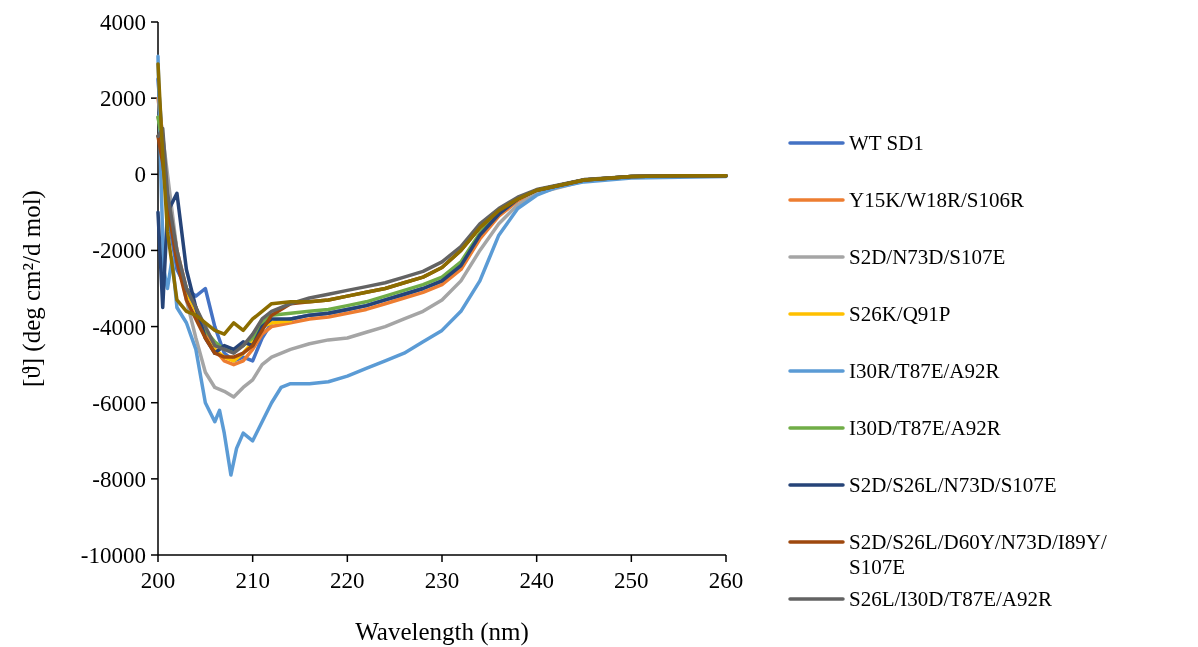 This screenshot has width=1198, height=647. I want to click on legend-label: I30R/T87E/A92R, so click(924, 371).